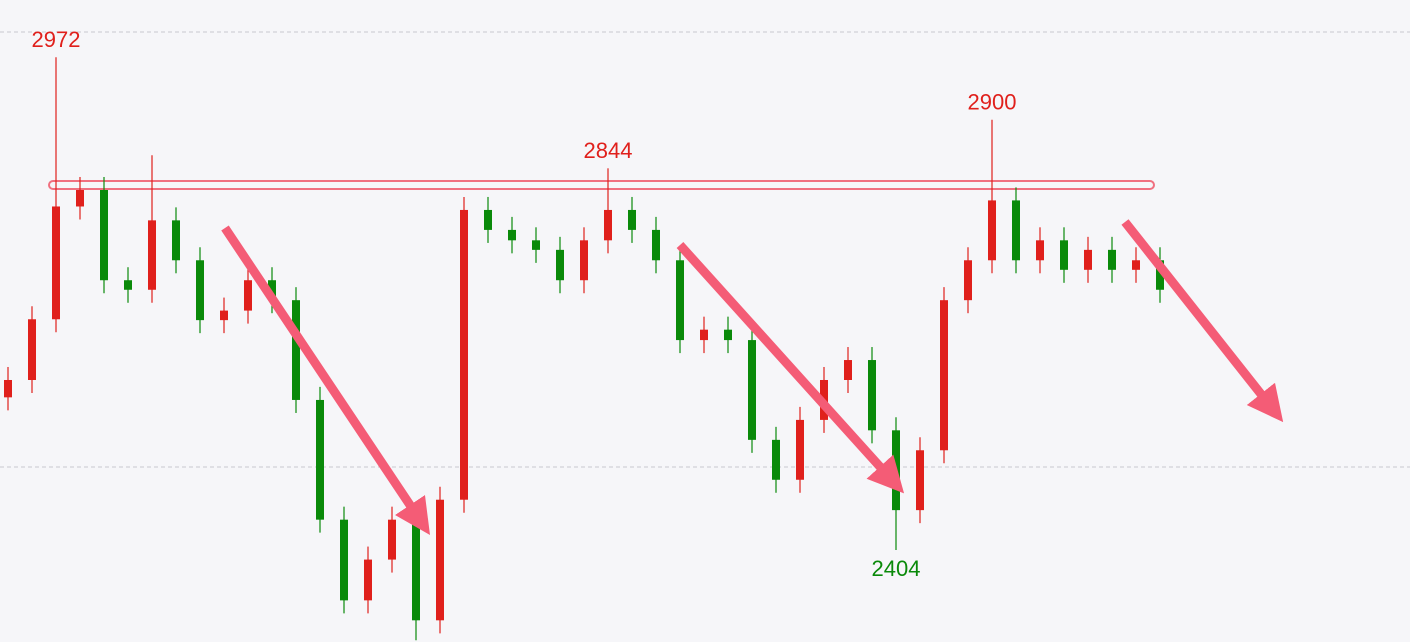  Describe the element at coordinates (601, 185) in the screenshot. I see `resistance-box` at that location.